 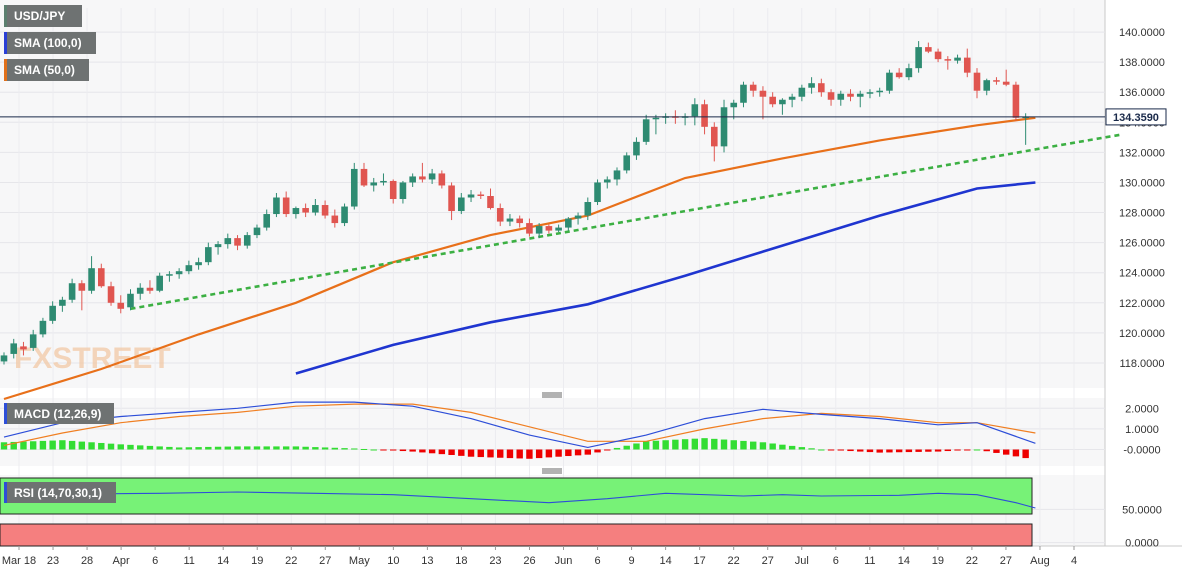 What do you see at coordinates (50, 43) in the screenshot?
I see `legend-sma100: SMA (100,0)` at bounding box center [50, 43].